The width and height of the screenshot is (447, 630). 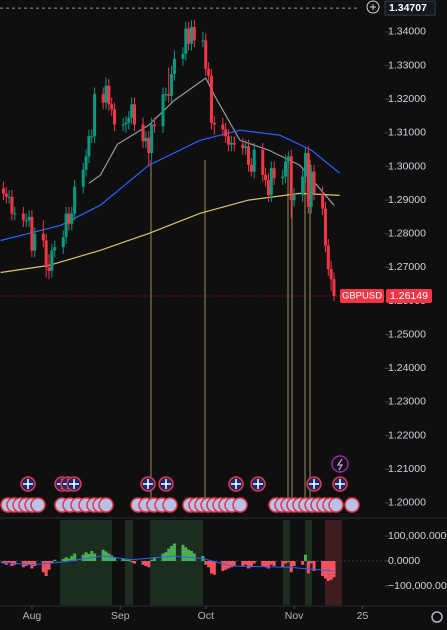 I want to click on x-tick-label: Oct, so click(x=206, y=616).